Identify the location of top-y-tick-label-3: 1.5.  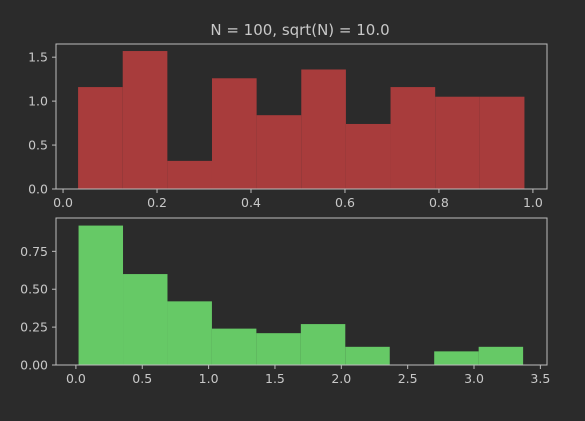
(38, 57).